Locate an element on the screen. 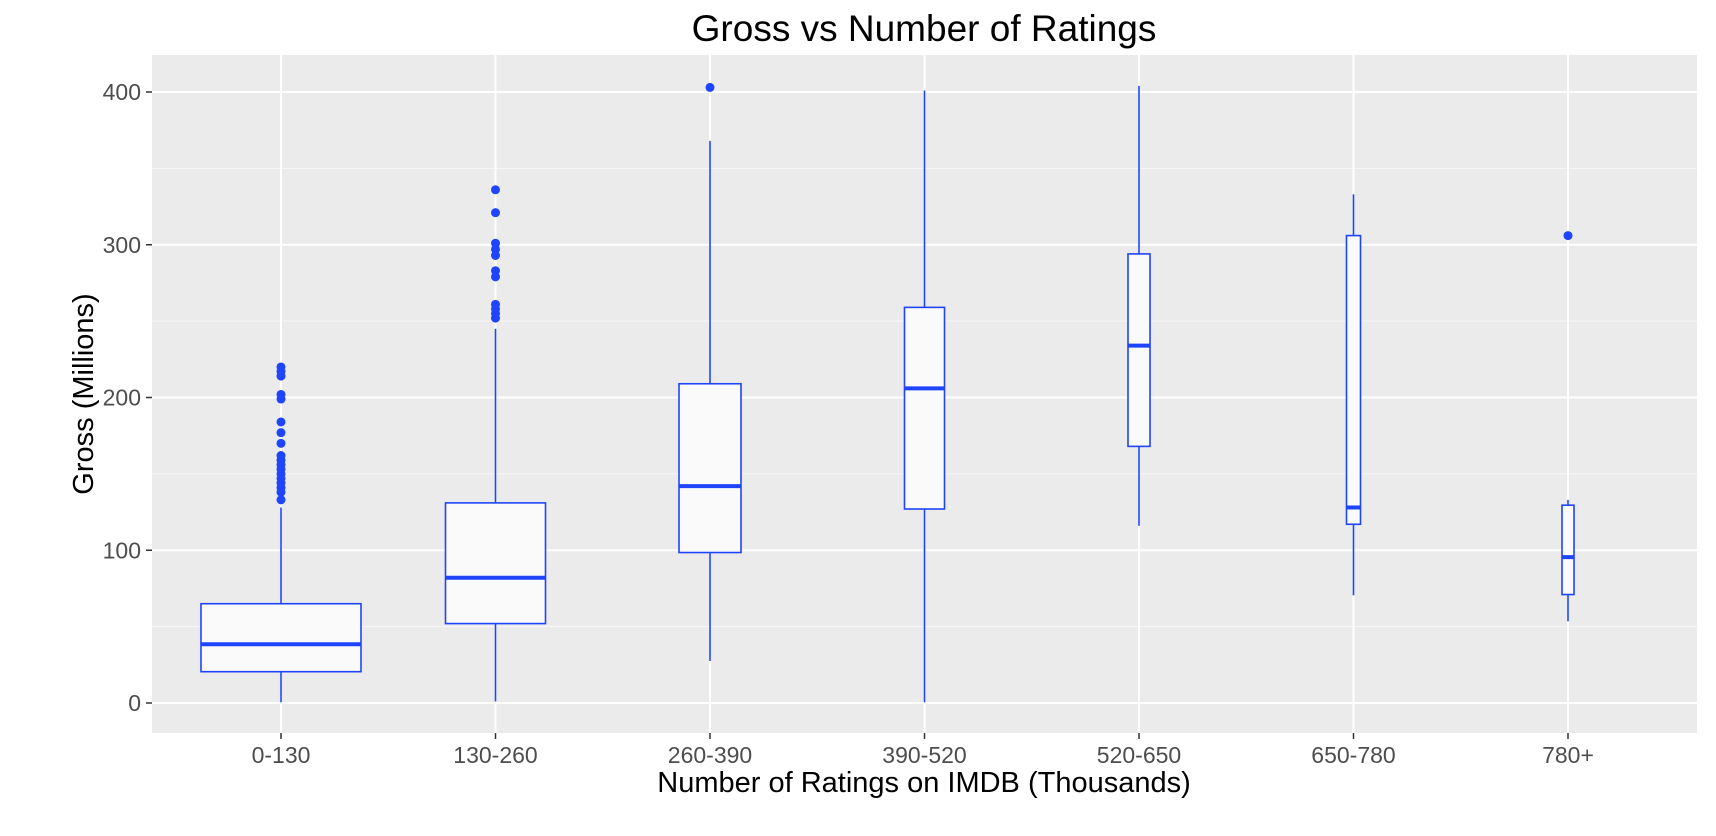  x-tick-label: 780+ is located at coordinates (1568, 755).